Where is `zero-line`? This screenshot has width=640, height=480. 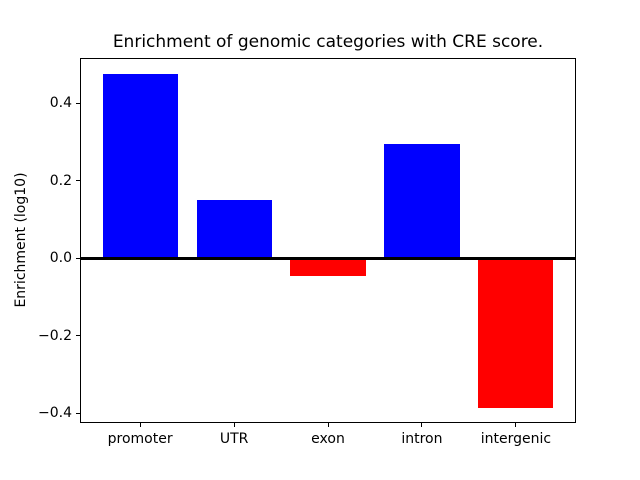 zero-line is located at coordinates (328, 258).